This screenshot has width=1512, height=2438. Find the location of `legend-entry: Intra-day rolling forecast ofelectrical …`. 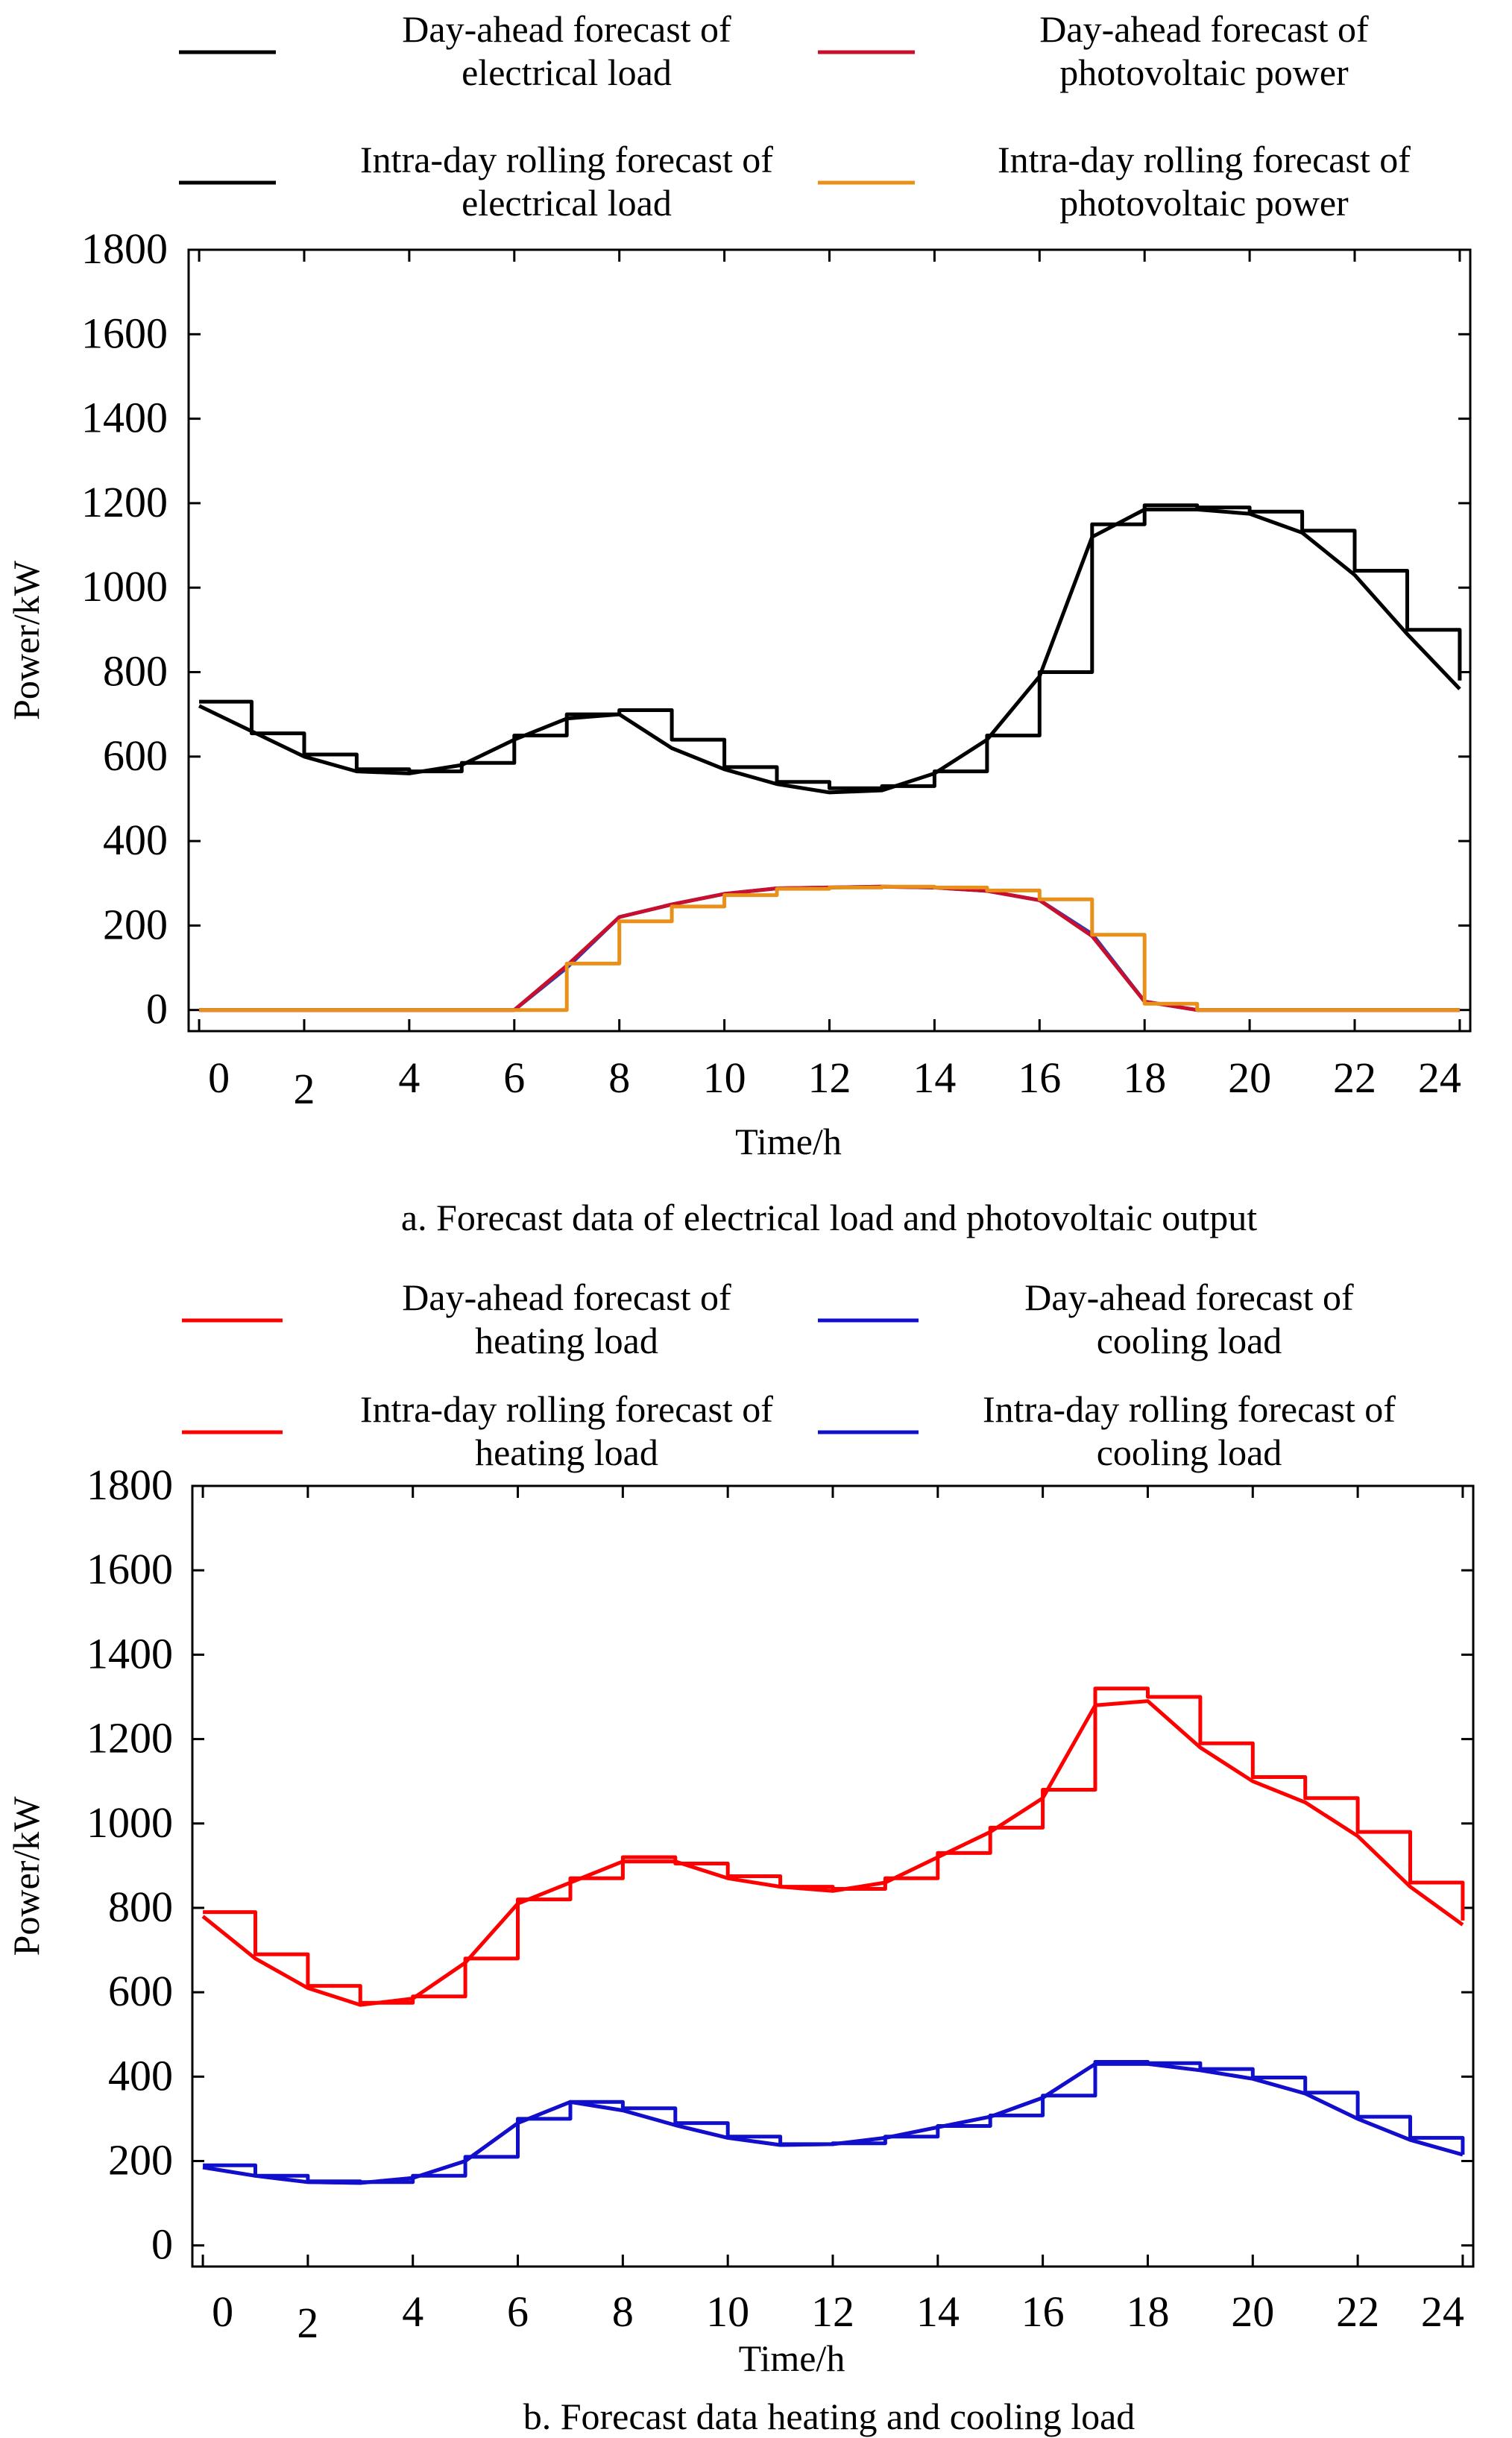

legend-entry: Intra-day rolling forecast ofelectrical … is located at coordinates (476, 181).